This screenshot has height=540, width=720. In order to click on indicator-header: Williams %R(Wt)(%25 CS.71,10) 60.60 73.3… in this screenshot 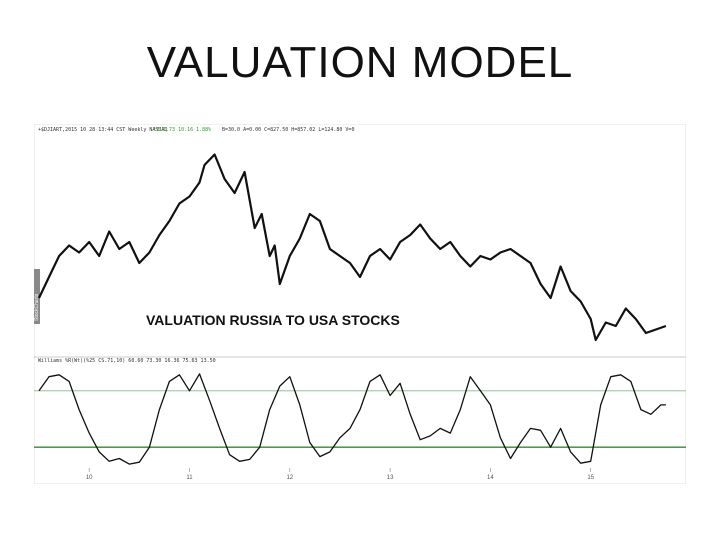, I will do `click(127, 361)`.